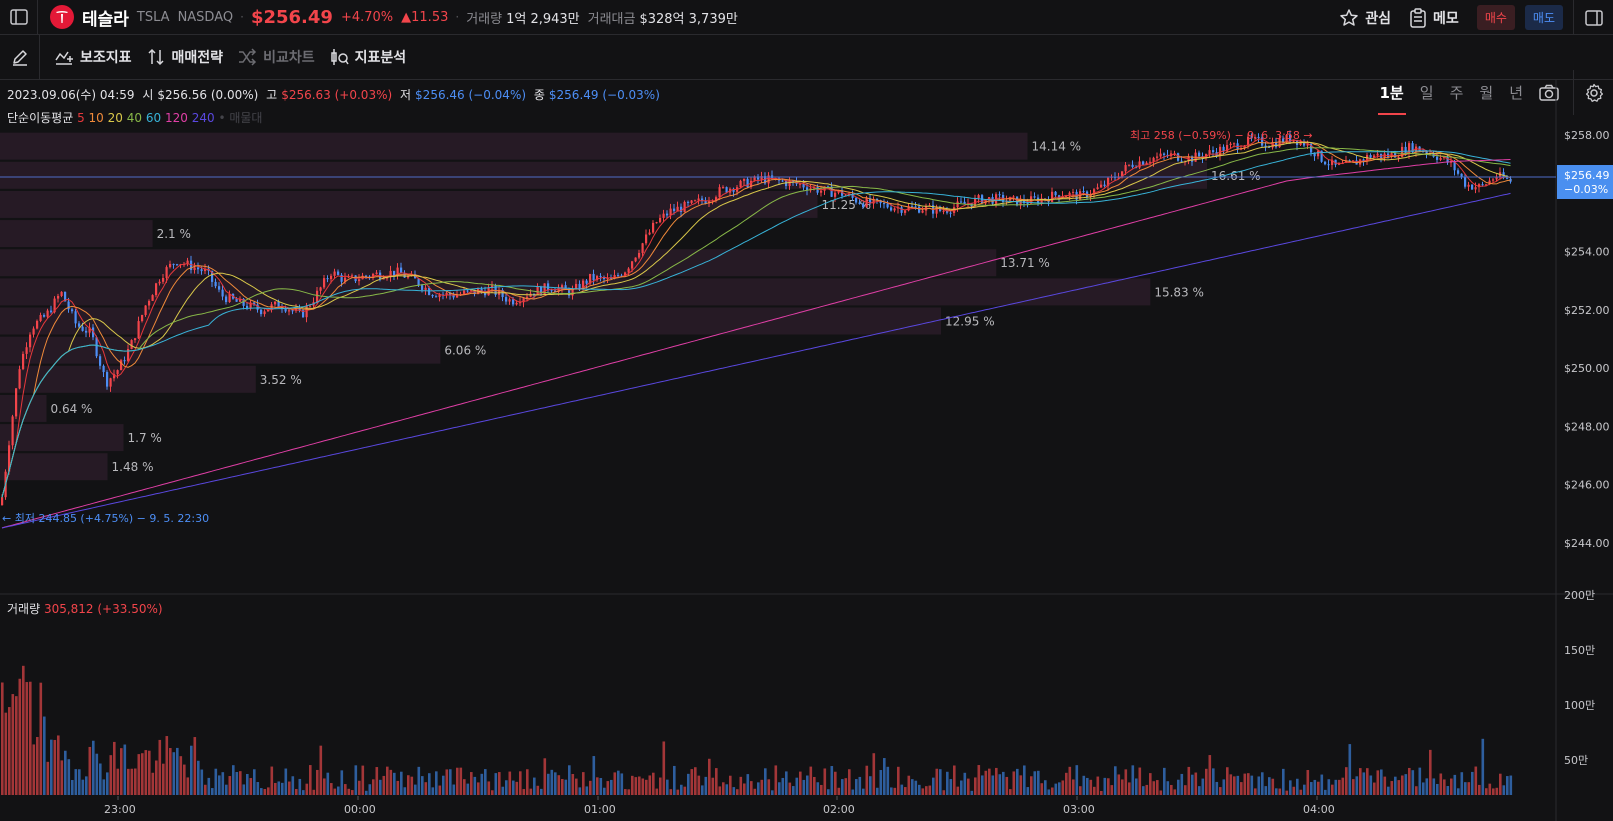 The height and width of the screenshot is (821, 1613). I want to click on volume-profile-label: 11.25 %, so click(847, 205).